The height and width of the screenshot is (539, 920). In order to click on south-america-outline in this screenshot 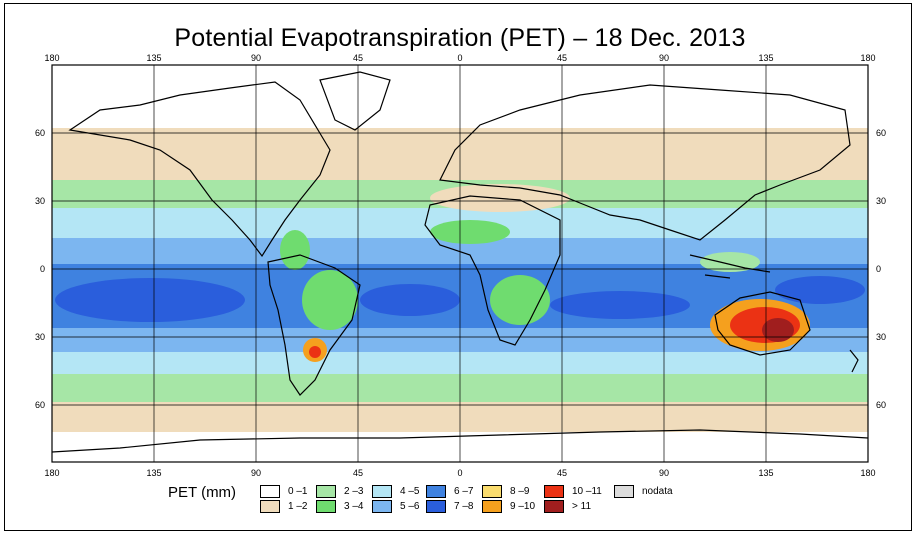, I will do `click(314, 325)`.